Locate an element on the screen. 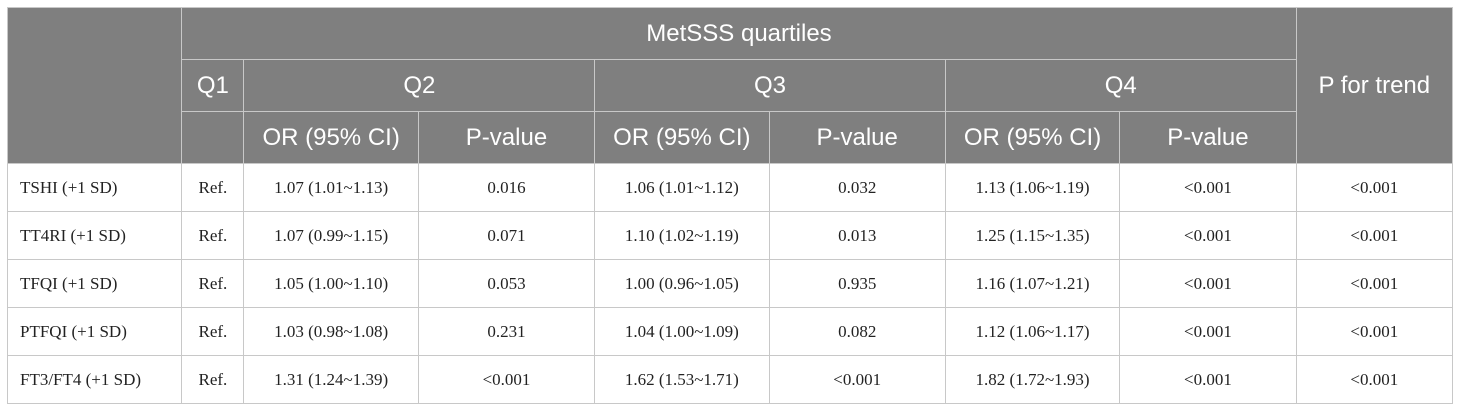 The image size is (1460, 412). q3-p-cell: 0.082 is located at coordinates (857, 331).